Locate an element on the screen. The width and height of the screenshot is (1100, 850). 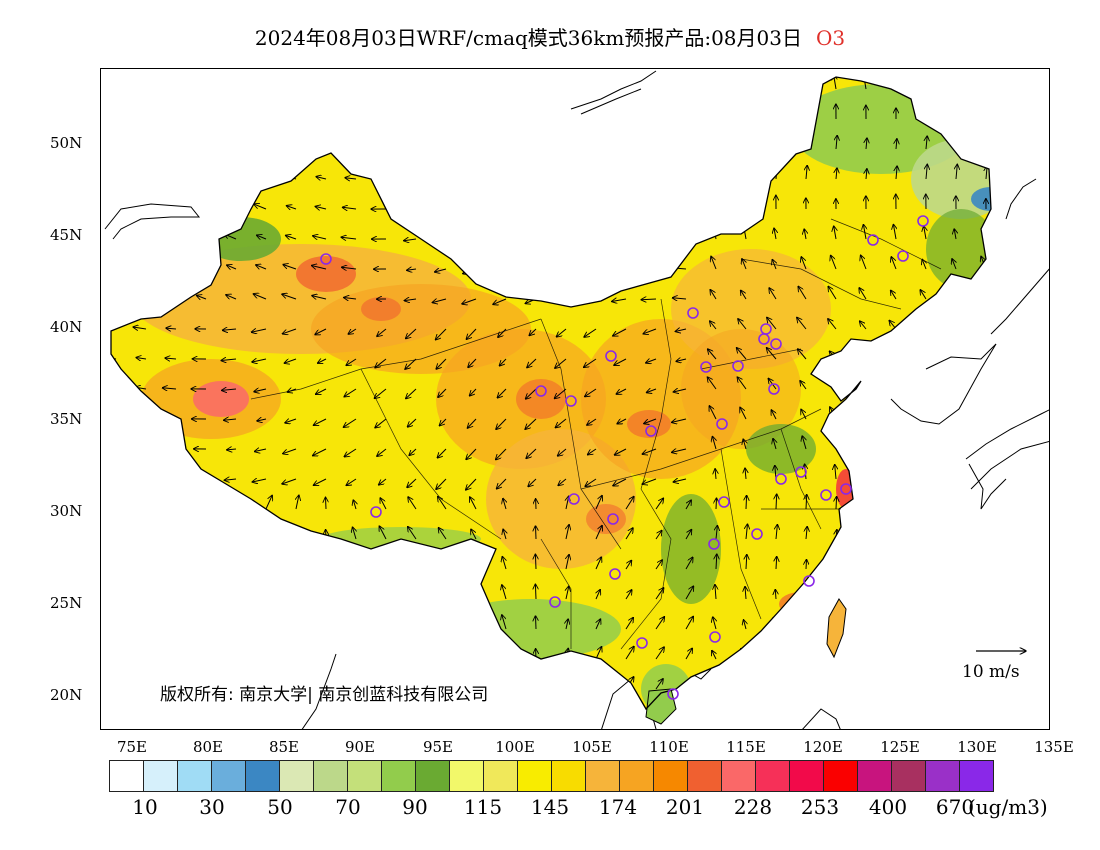
lat-label-35n: 35N is located at coordinates (66, 419).